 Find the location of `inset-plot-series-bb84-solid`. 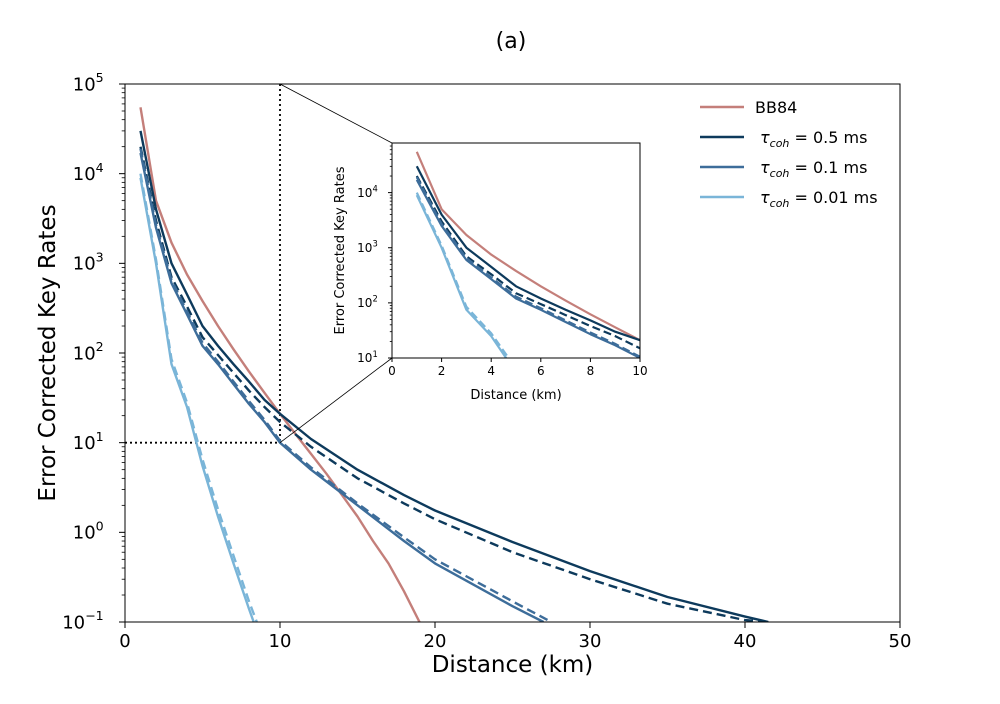

inset-plot-series-bb84-solid is located at coordinates (527, 246).